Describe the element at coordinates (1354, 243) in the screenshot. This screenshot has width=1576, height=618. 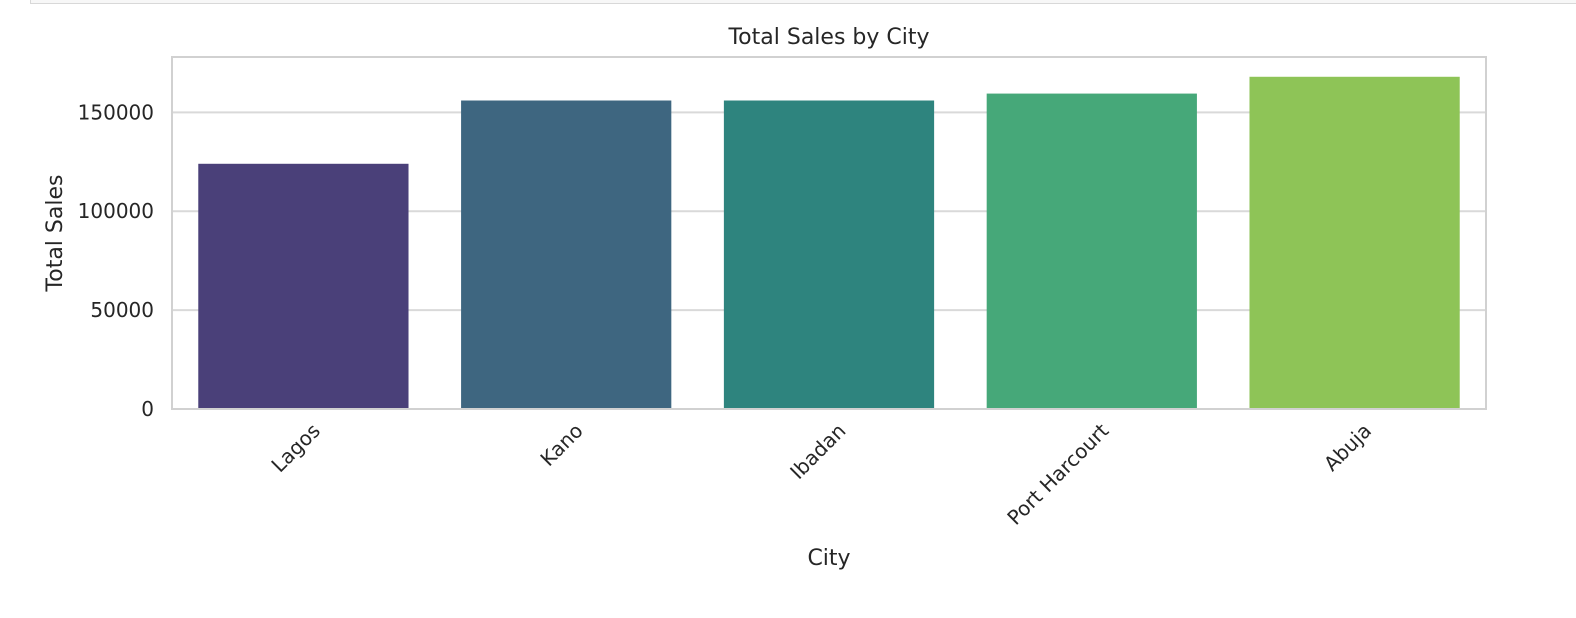
I see `bar-abuja` at that location.